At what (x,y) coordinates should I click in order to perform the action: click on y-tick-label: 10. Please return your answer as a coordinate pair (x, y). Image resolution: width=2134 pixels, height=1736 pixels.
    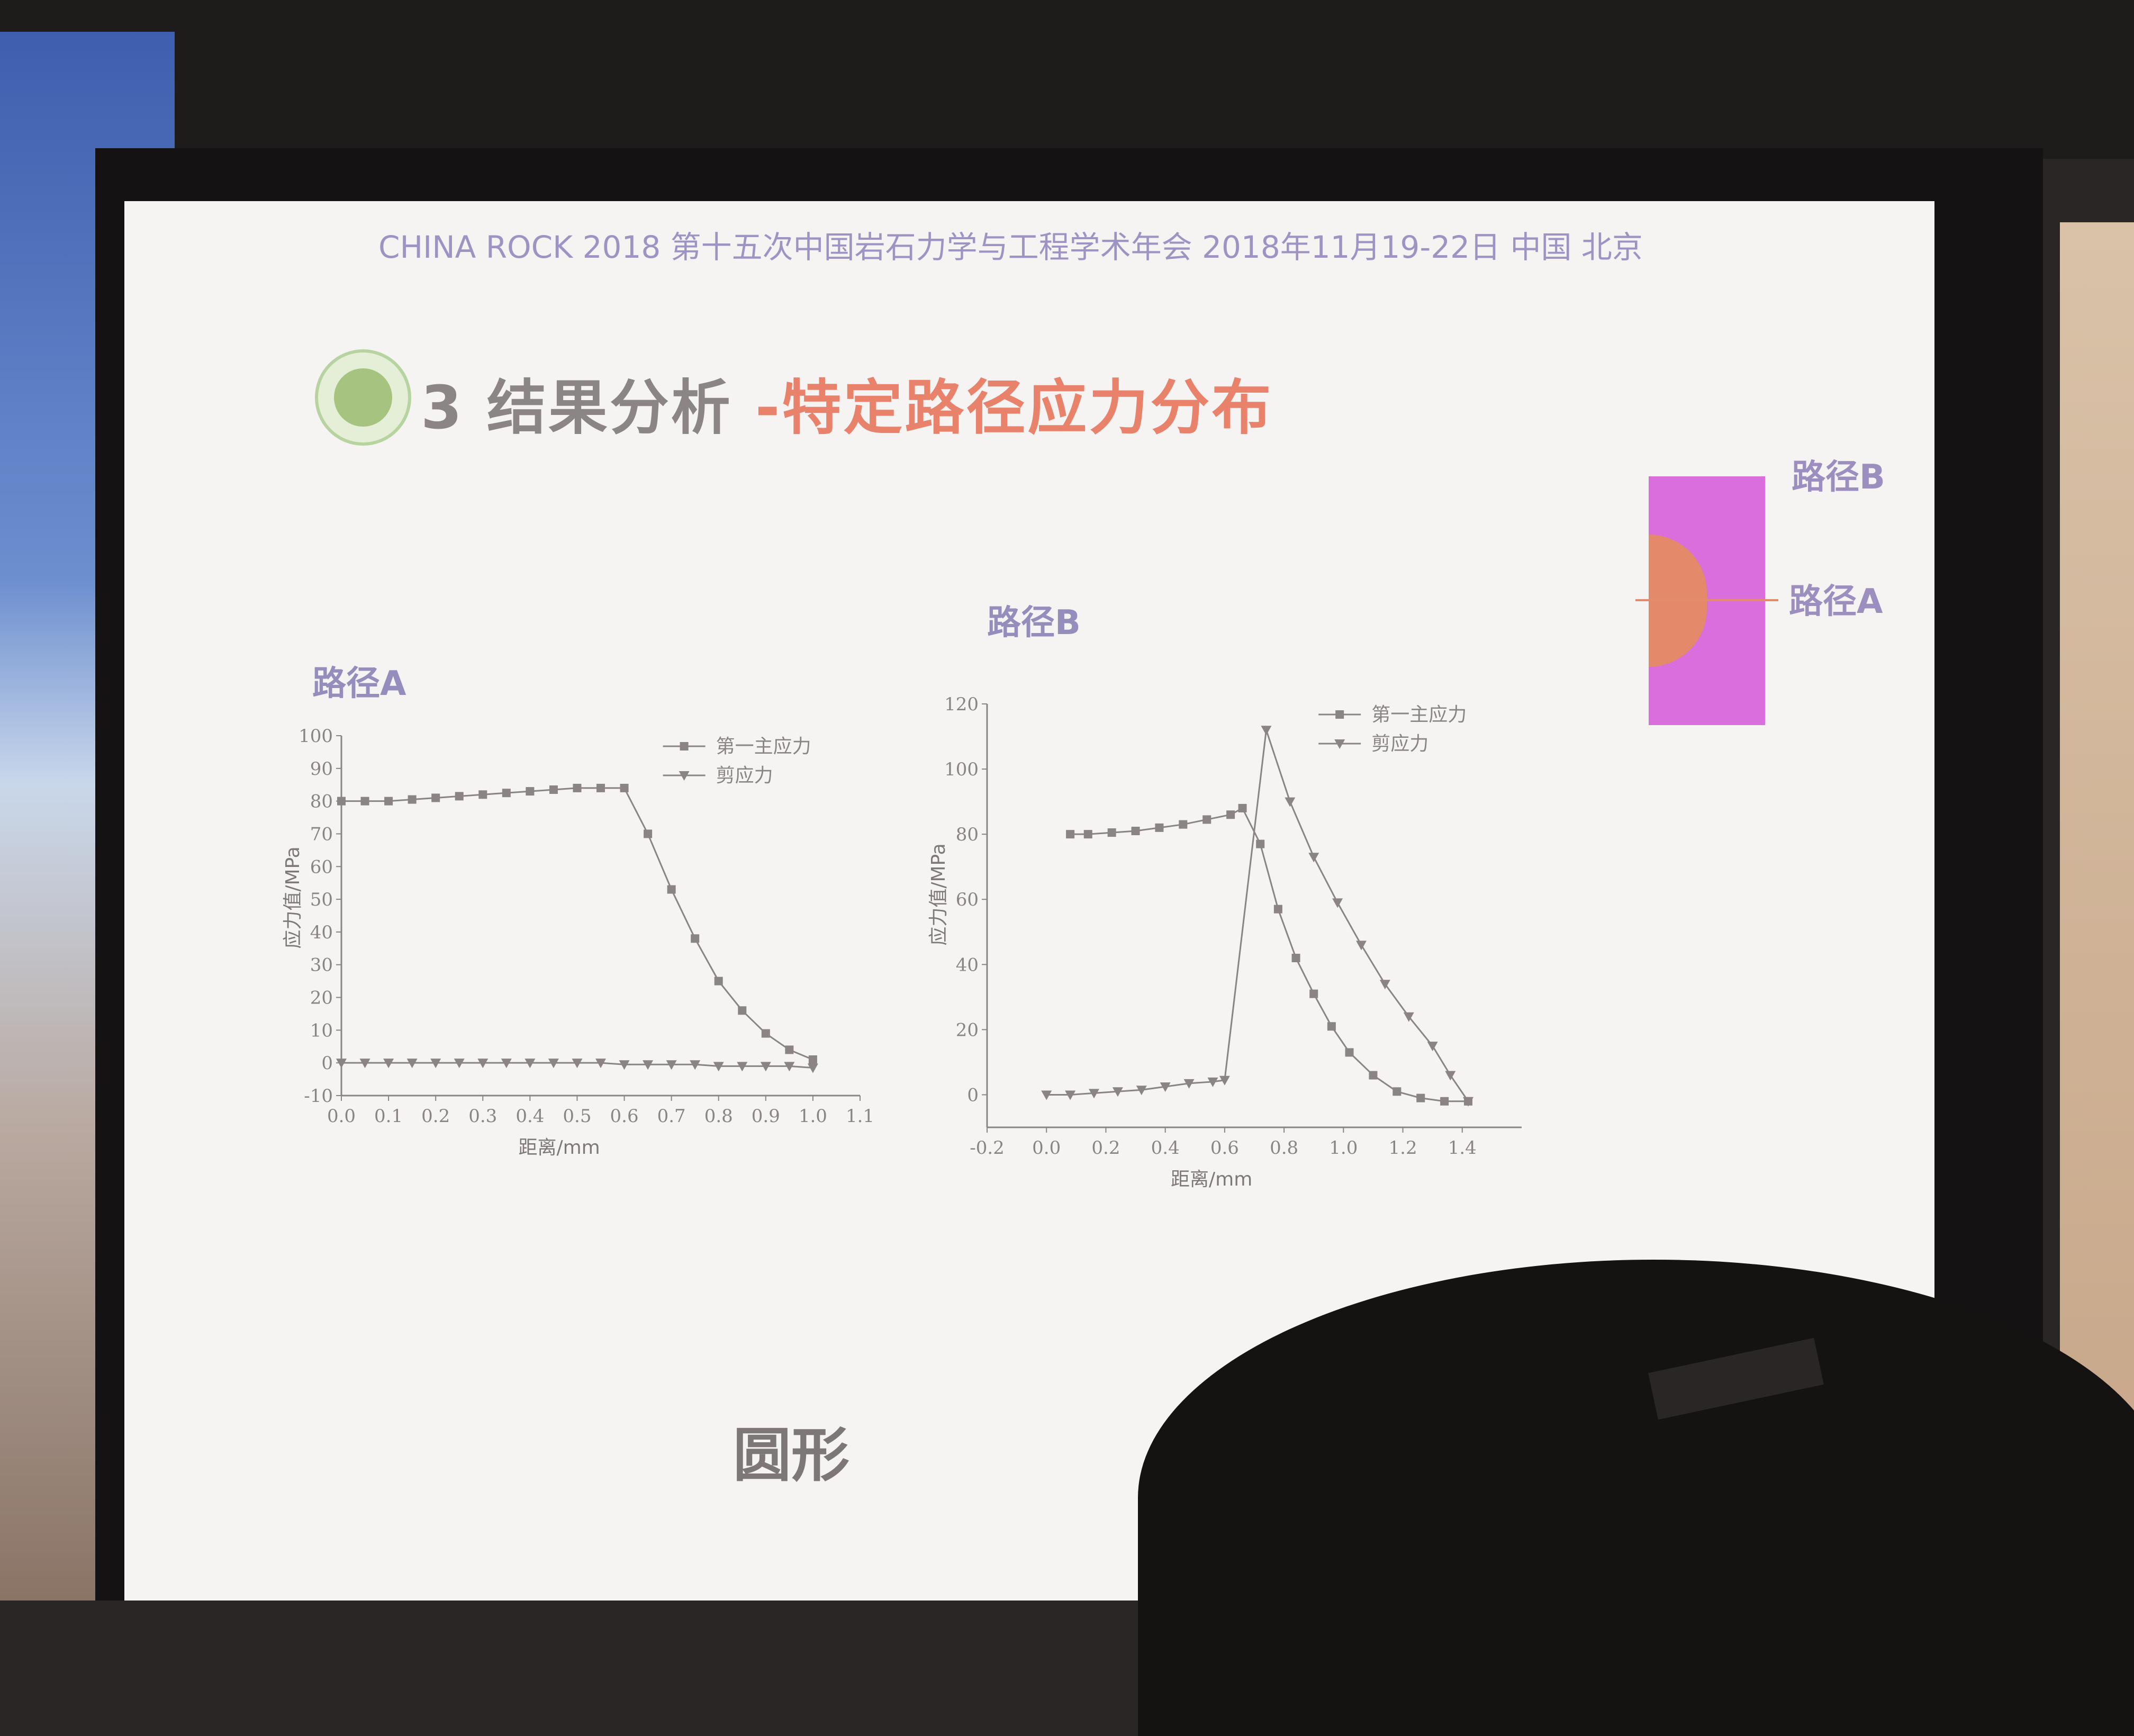
    Looking at the image, I should click on (321, 1030).